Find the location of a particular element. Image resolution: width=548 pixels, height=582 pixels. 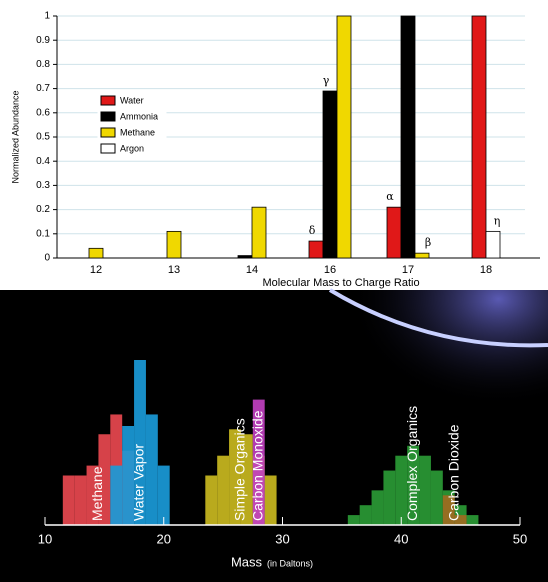

legend-label: Methane is located at coordinates (137, 132).